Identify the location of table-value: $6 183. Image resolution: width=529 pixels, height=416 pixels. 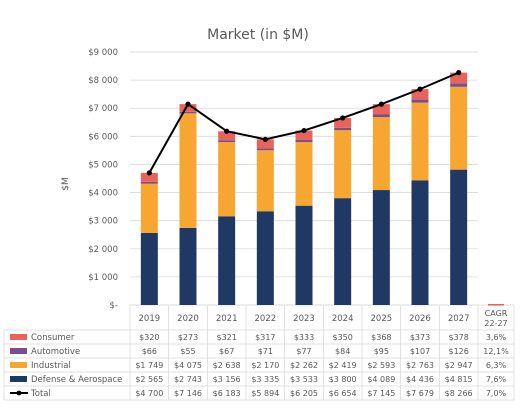
(227, 393).